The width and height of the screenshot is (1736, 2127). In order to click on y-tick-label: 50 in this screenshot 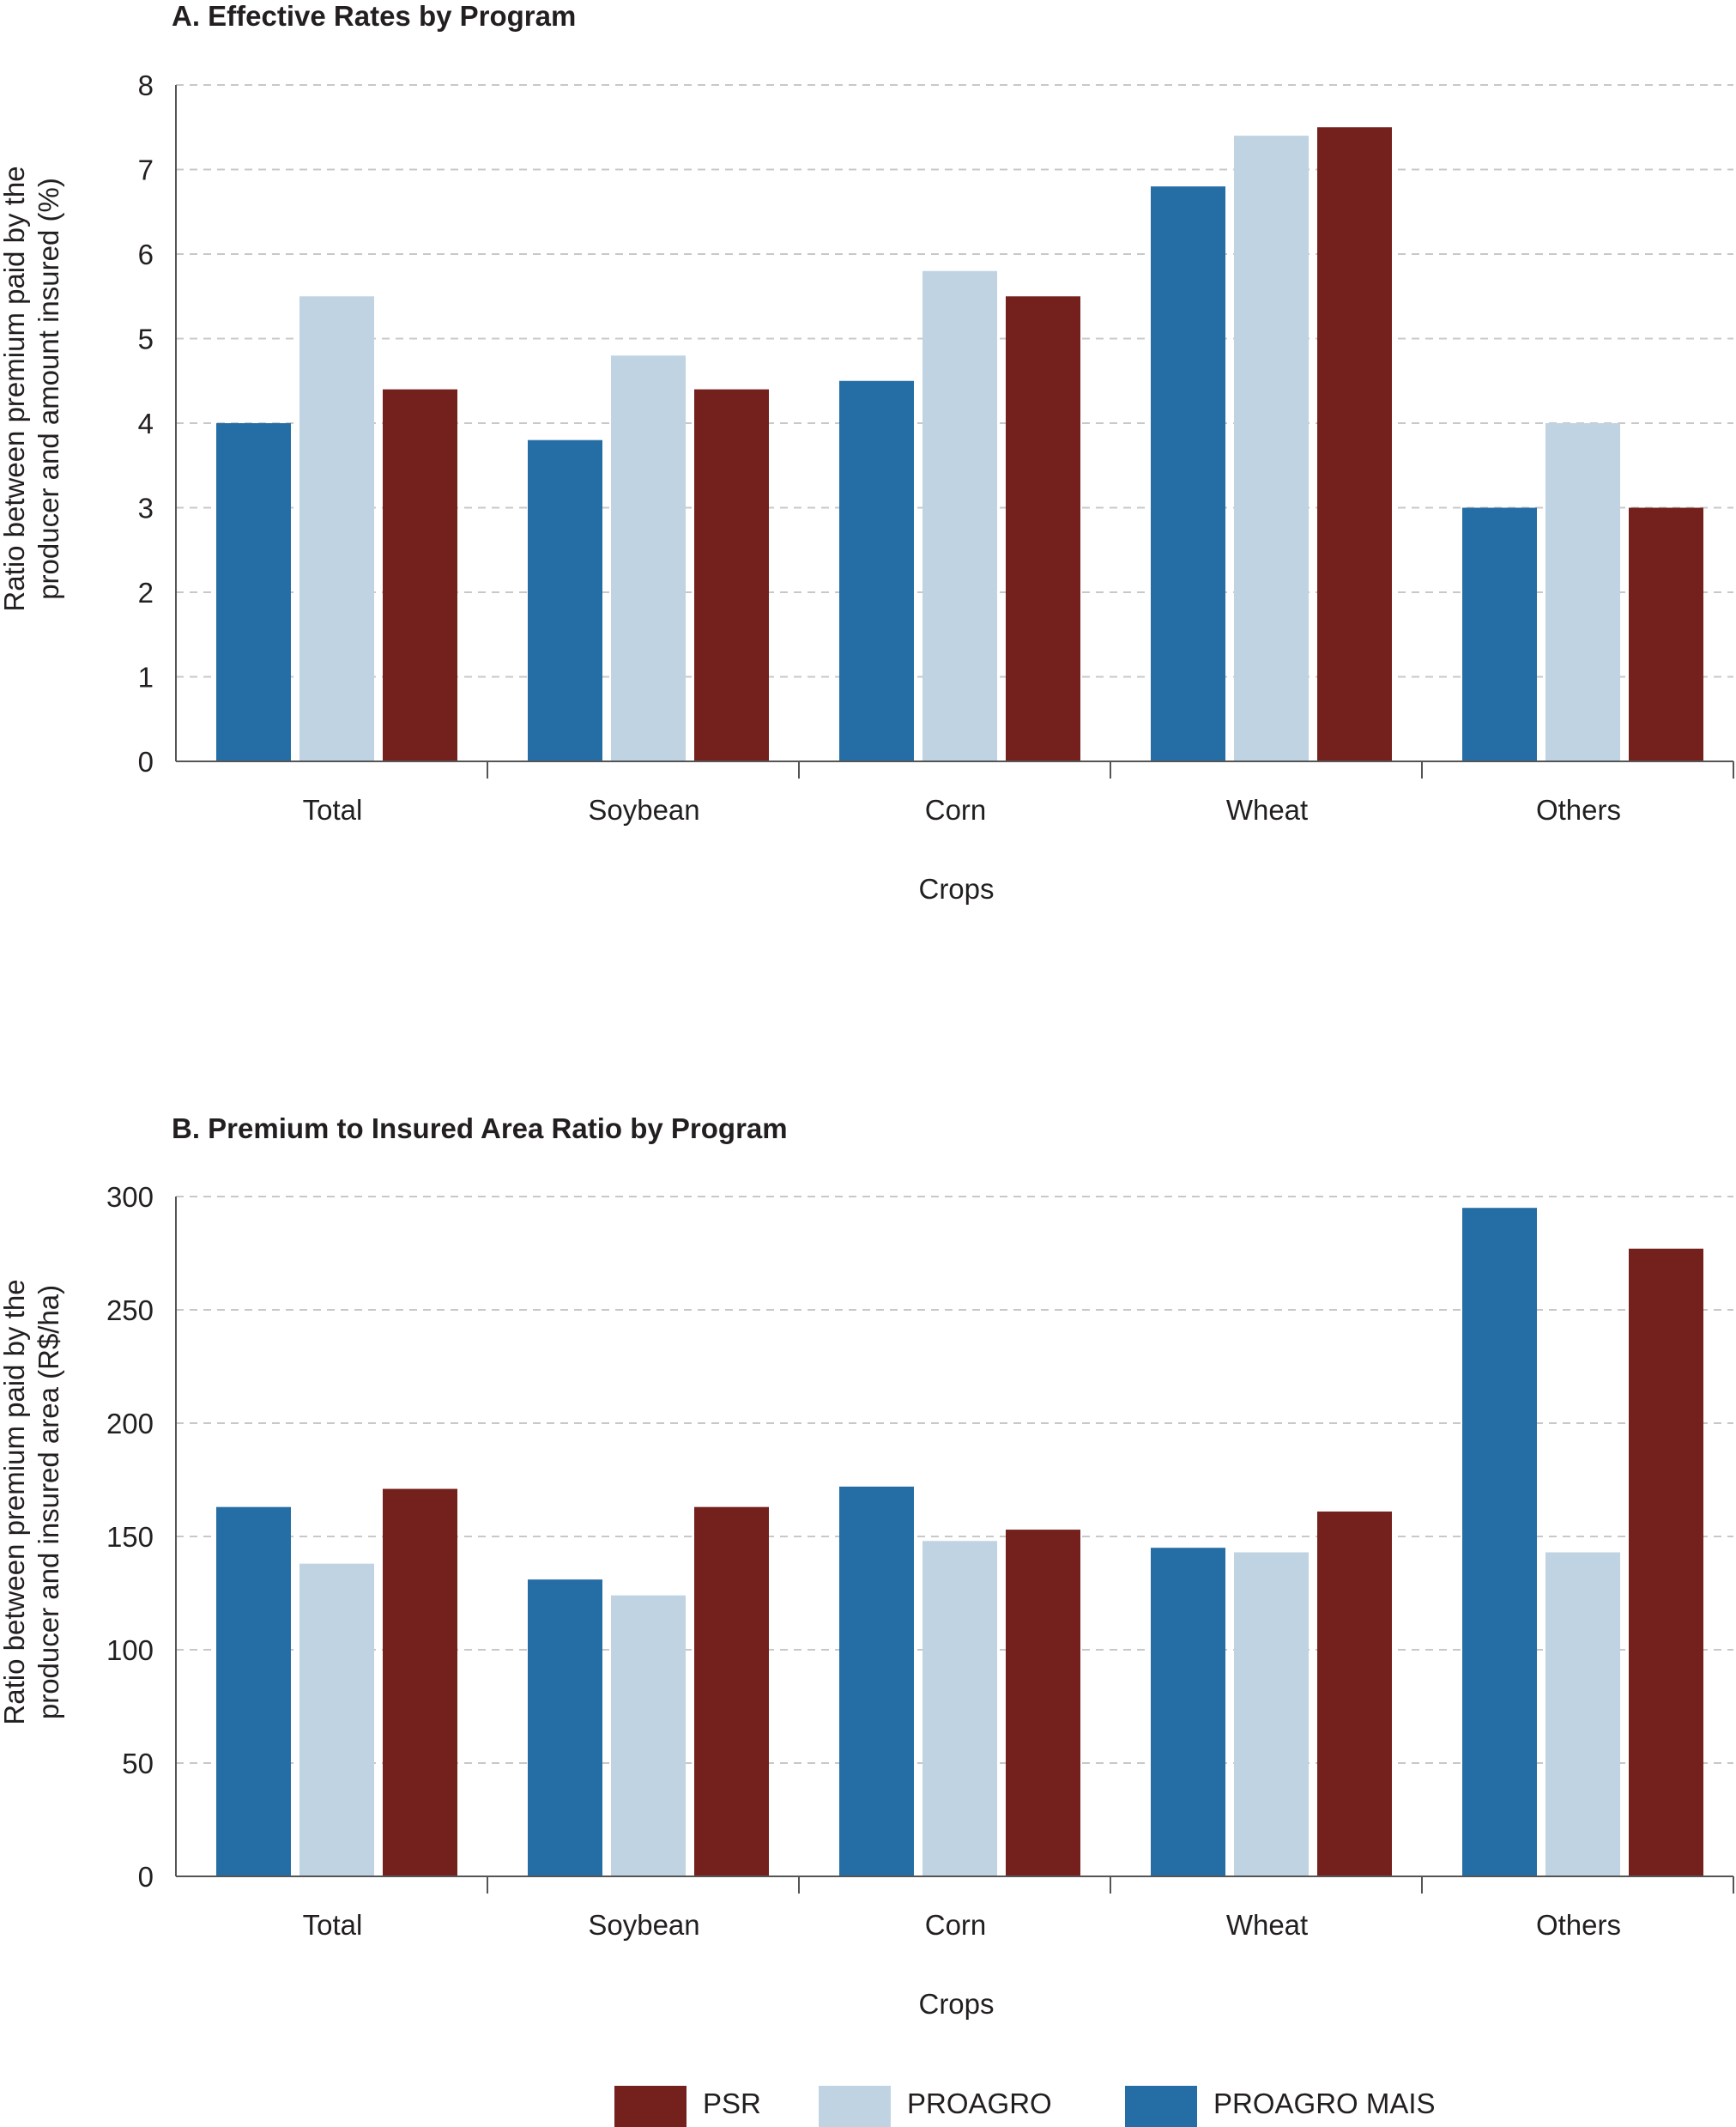, I will do `click(138, 1763)`.